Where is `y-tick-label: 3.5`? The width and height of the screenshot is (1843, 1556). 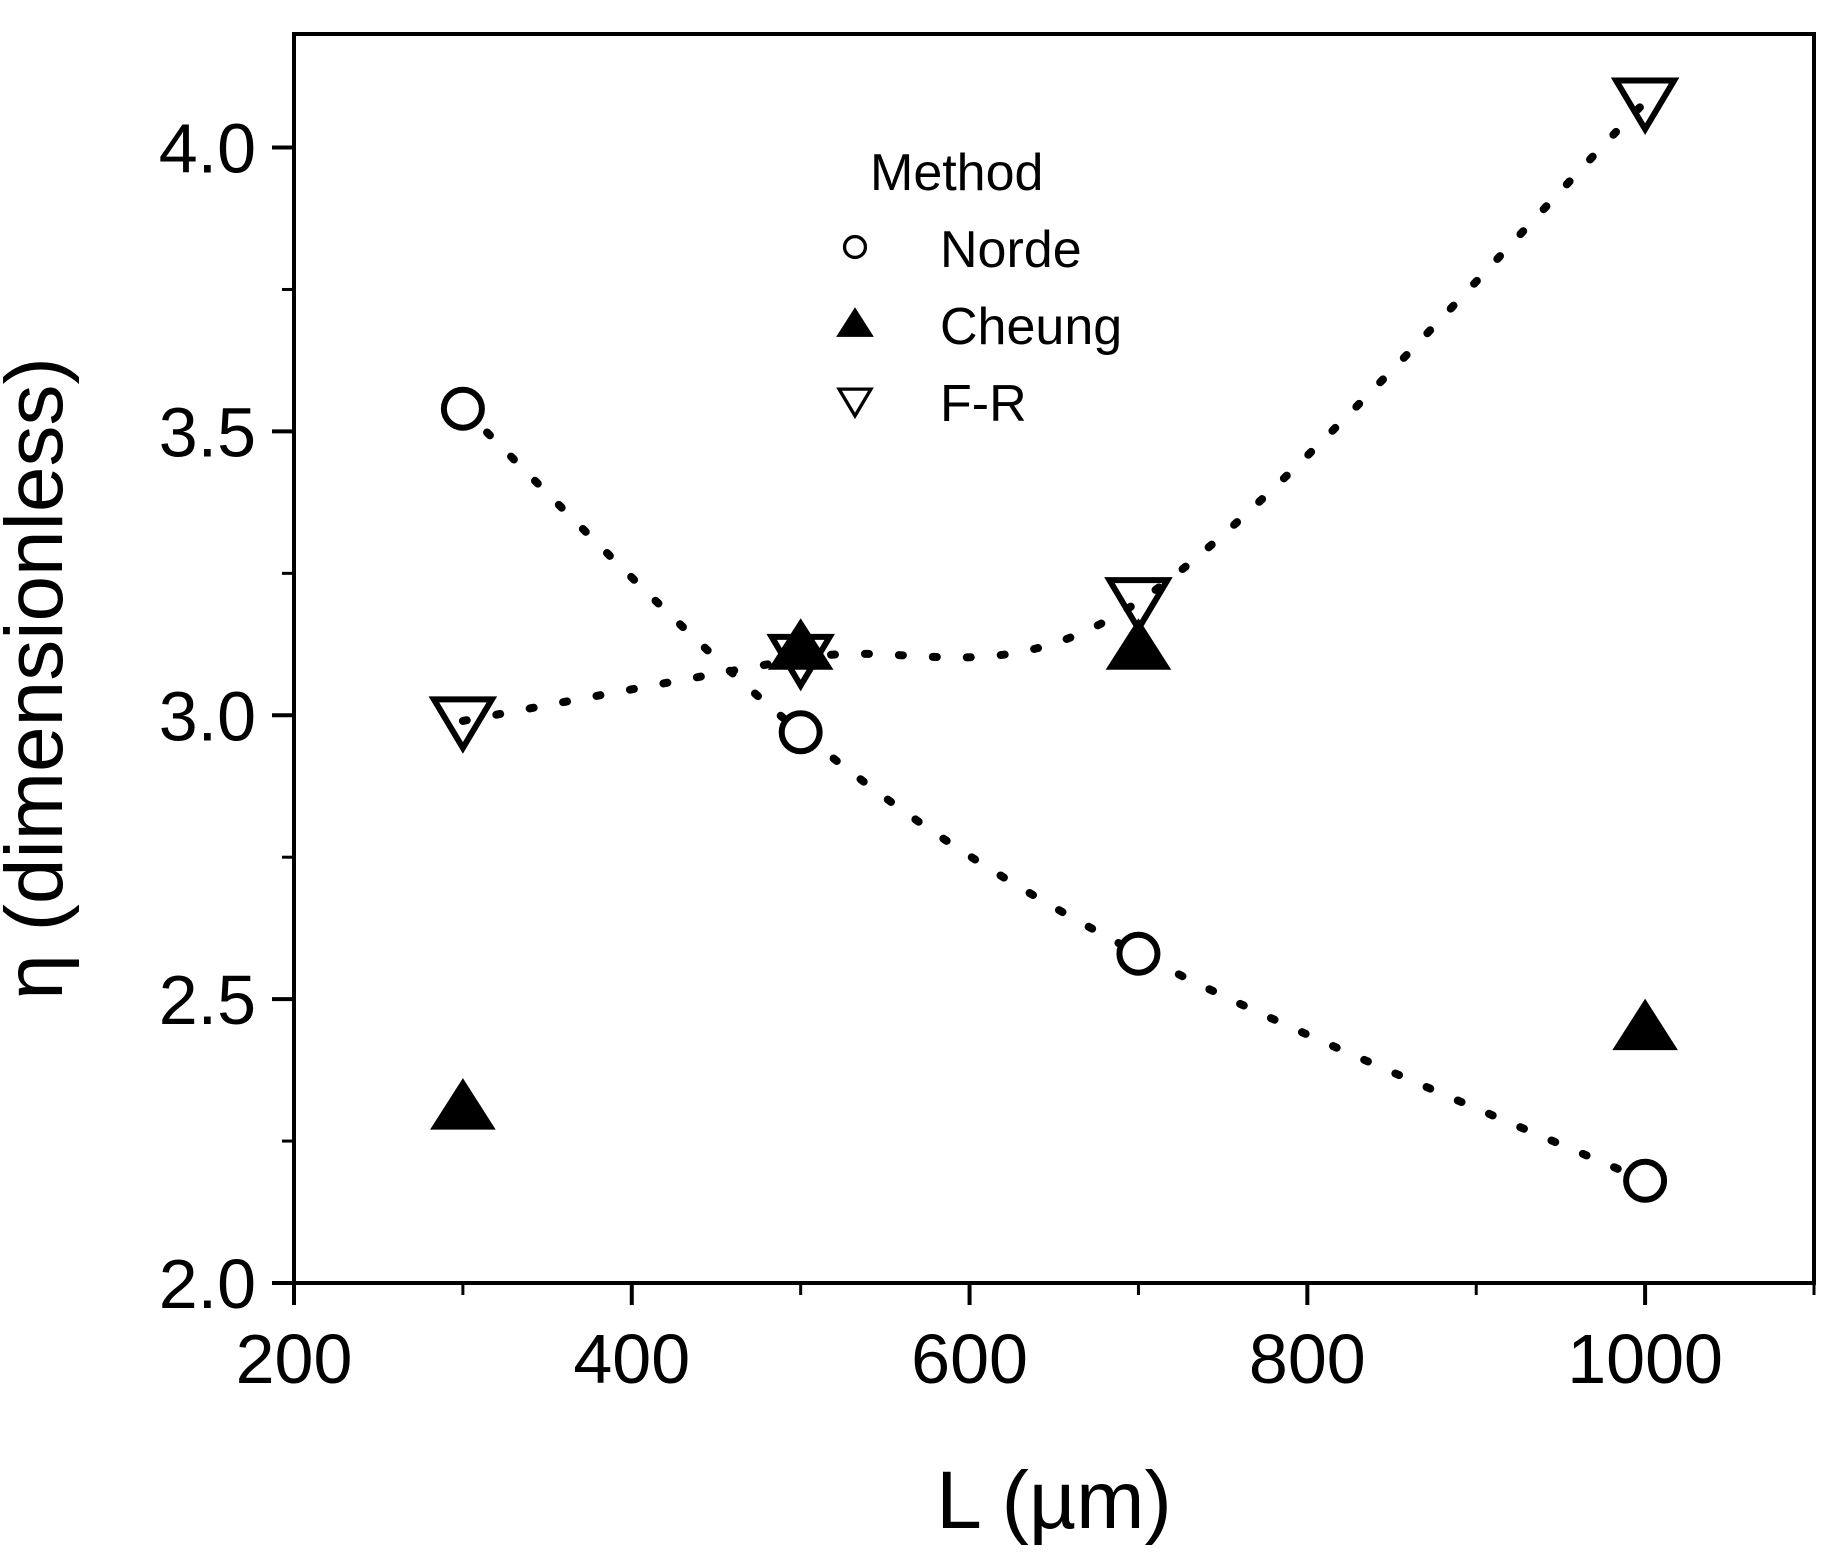
y-tick-label: 3.5 is located at coordinates (207, 432).